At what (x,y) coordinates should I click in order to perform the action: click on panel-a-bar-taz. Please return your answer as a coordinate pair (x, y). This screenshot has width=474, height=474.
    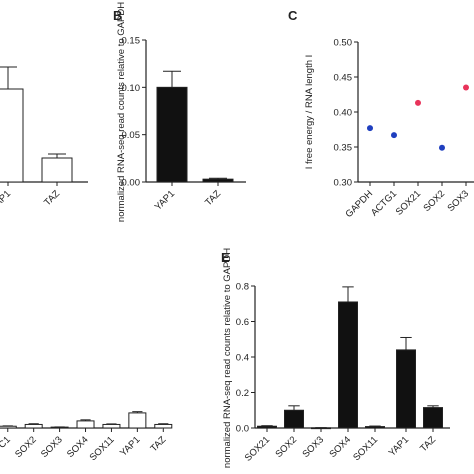
    Looking at the image, I should click on (57, 170).